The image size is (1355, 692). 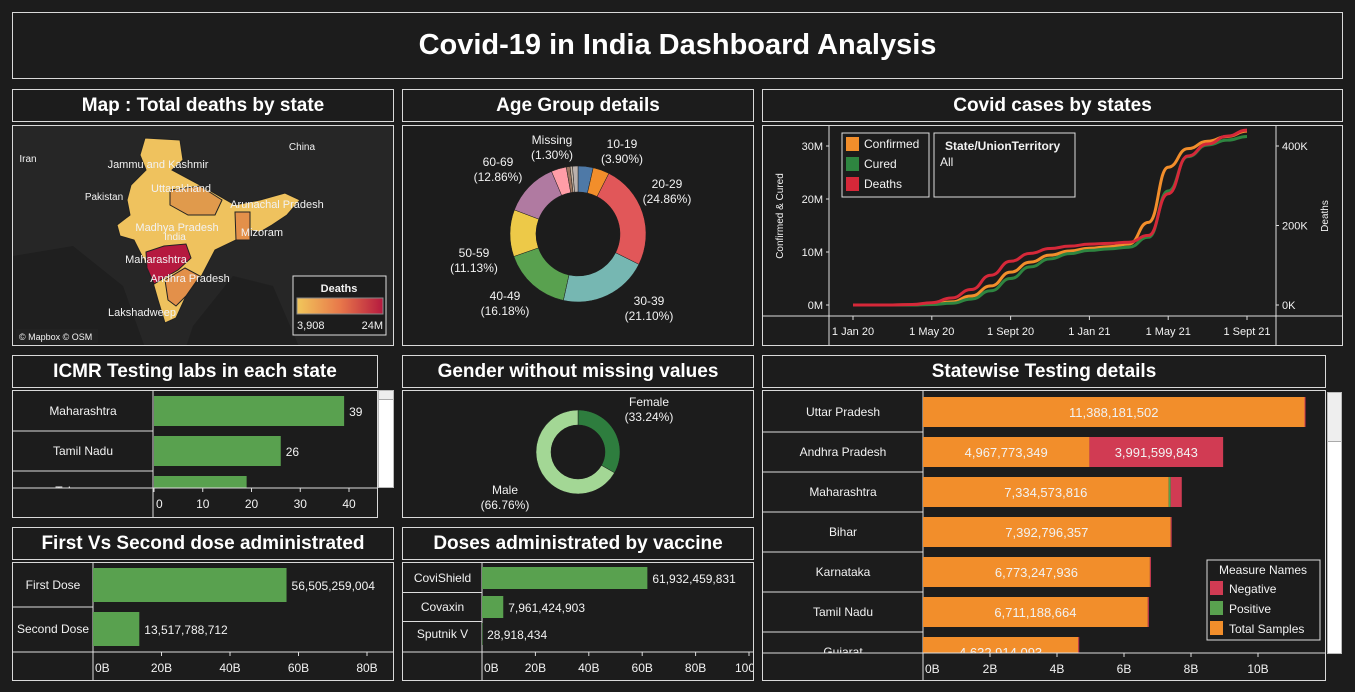 I want to click on chart-svg: Female(33.24%) Male(66.76%), so click(x=577, y=453).